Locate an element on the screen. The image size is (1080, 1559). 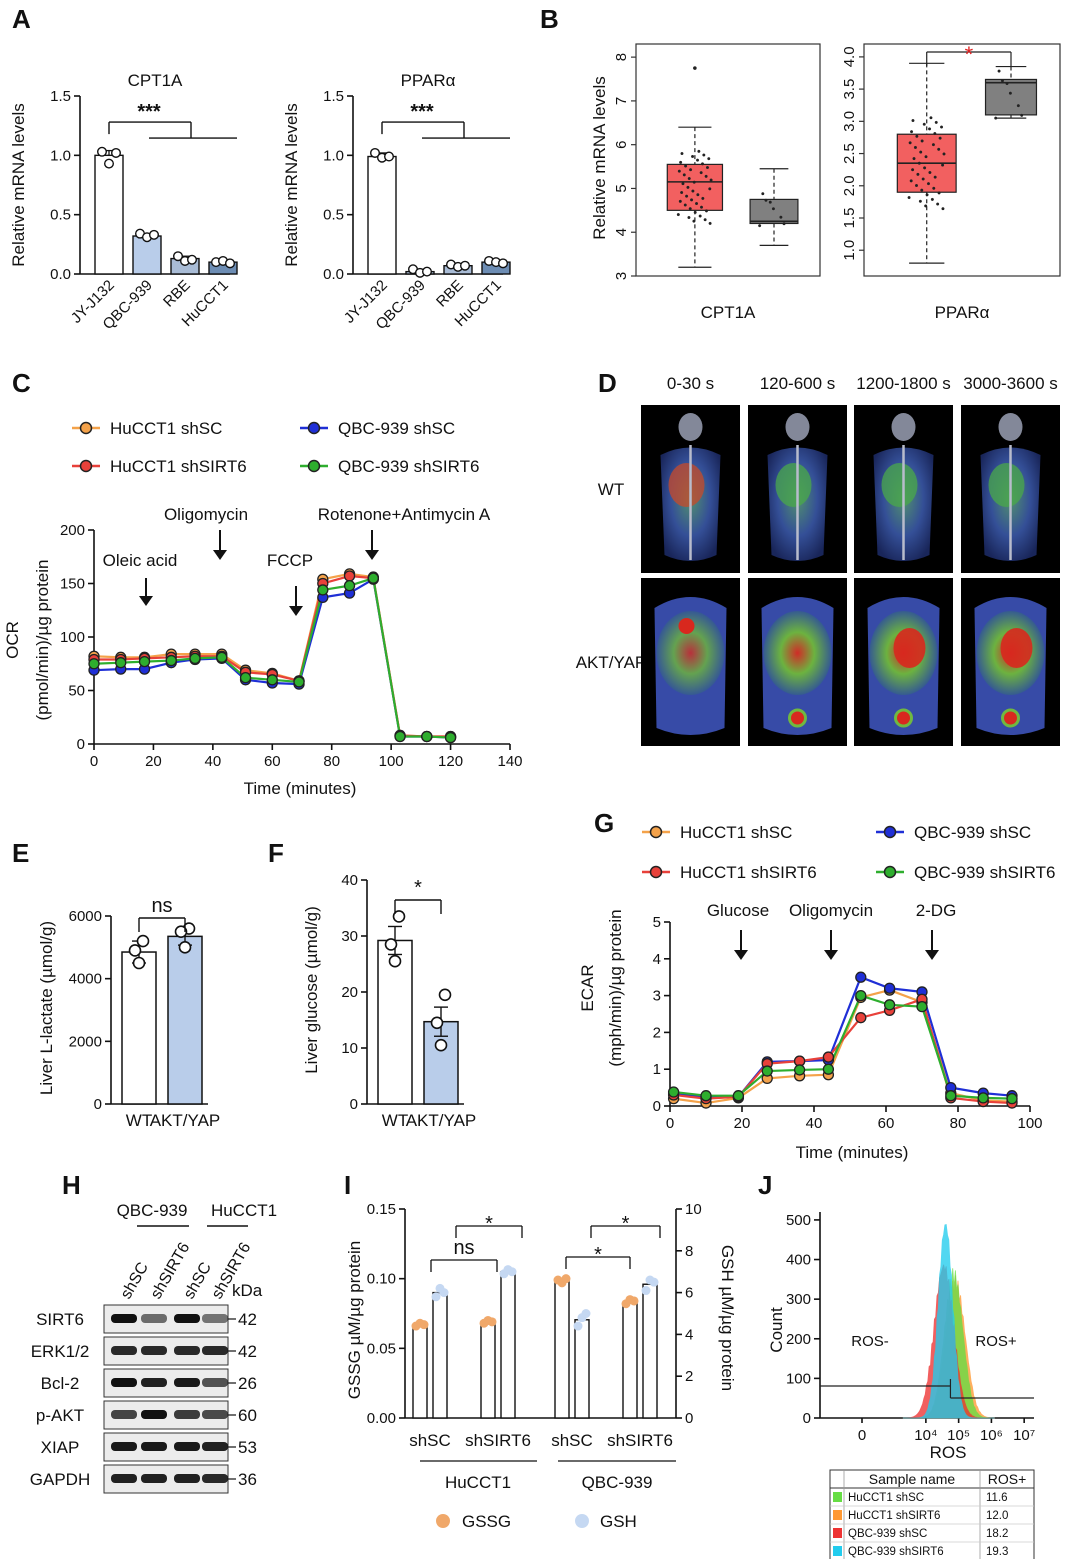
point-gsh is located at coordinates (646, 1291).